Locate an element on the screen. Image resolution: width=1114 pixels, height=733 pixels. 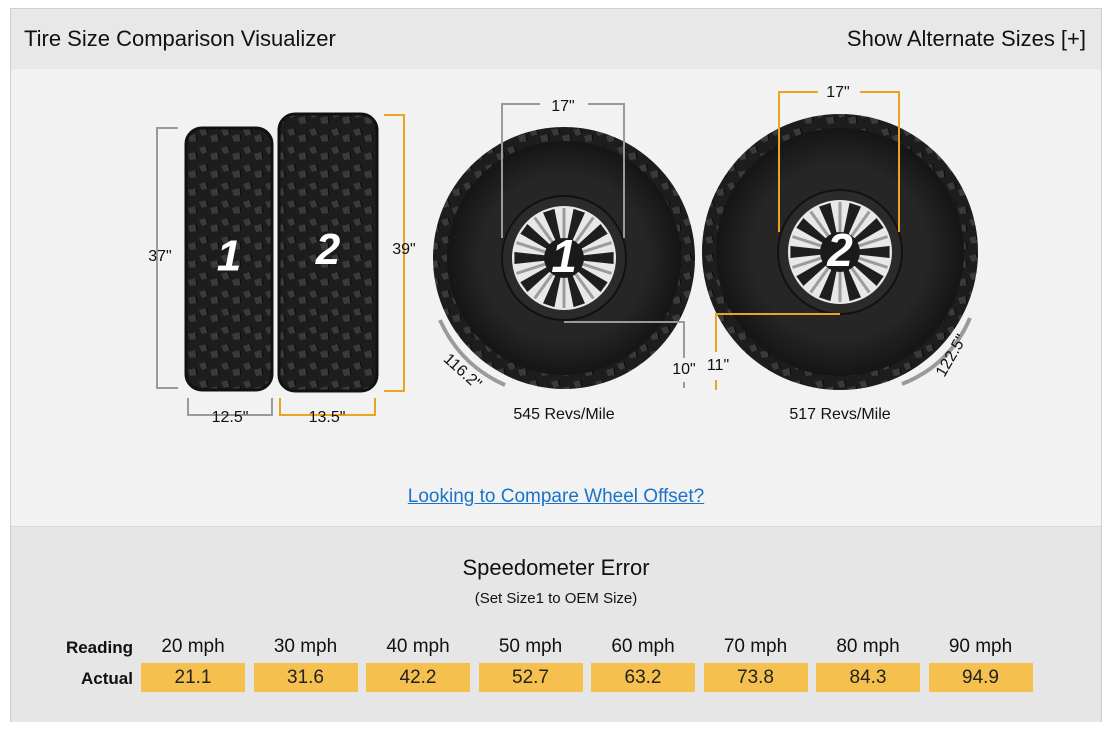
revs-label: 517 Revs/Mile is located at coordinates (839, 414).